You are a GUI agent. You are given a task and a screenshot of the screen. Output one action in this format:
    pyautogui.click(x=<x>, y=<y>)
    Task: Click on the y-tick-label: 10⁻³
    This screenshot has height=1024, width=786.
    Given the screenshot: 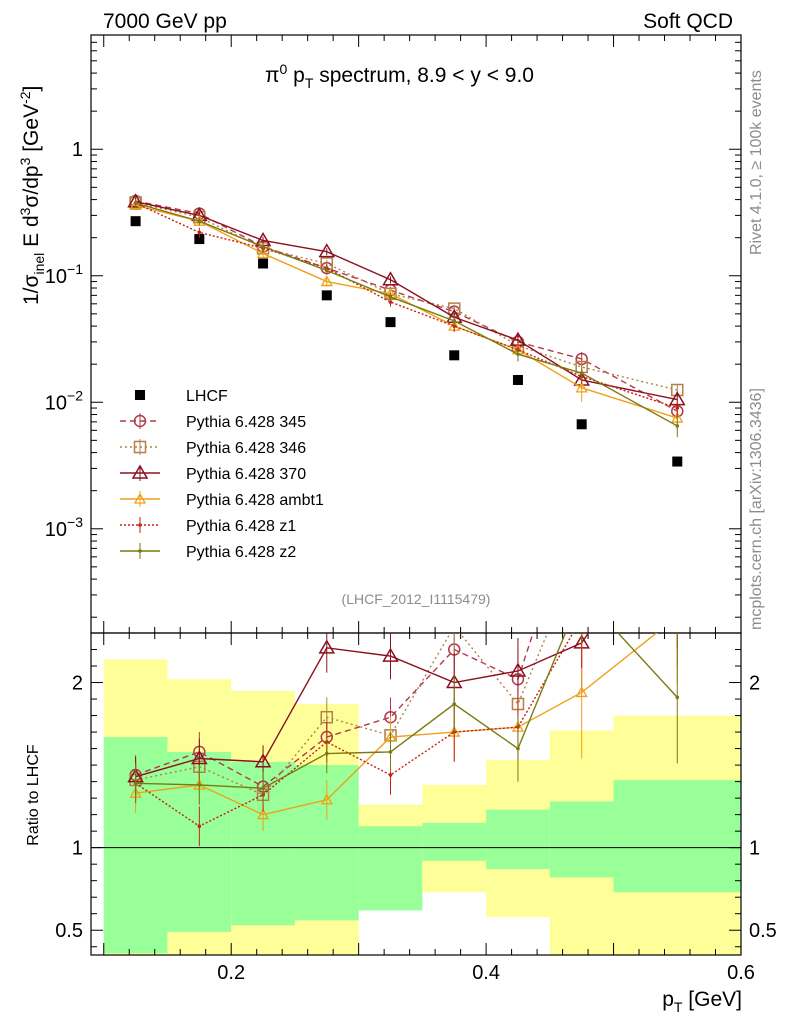 What is the action you would take?
    pyautogui.click(x=64, y=527)
    